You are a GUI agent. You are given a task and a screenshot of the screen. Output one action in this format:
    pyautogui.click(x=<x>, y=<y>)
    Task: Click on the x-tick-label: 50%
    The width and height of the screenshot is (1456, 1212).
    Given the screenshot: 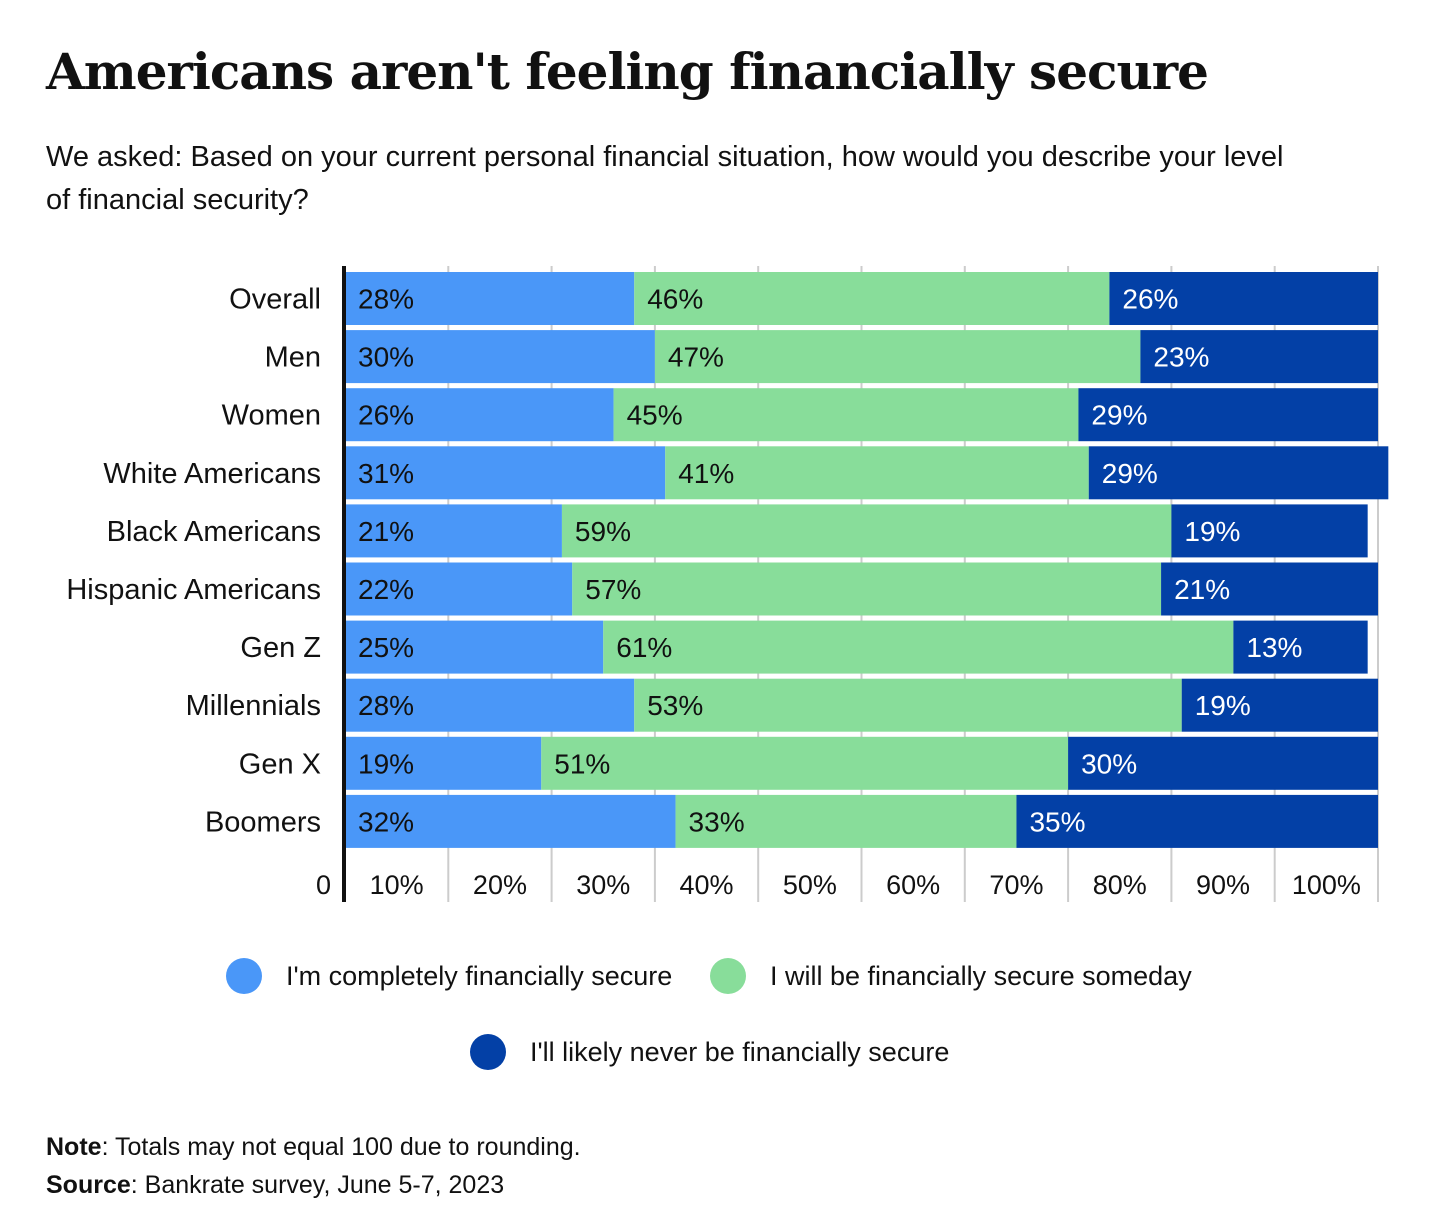 What is the action you would take?
    pyautogui.click(x=810, y=885)
    